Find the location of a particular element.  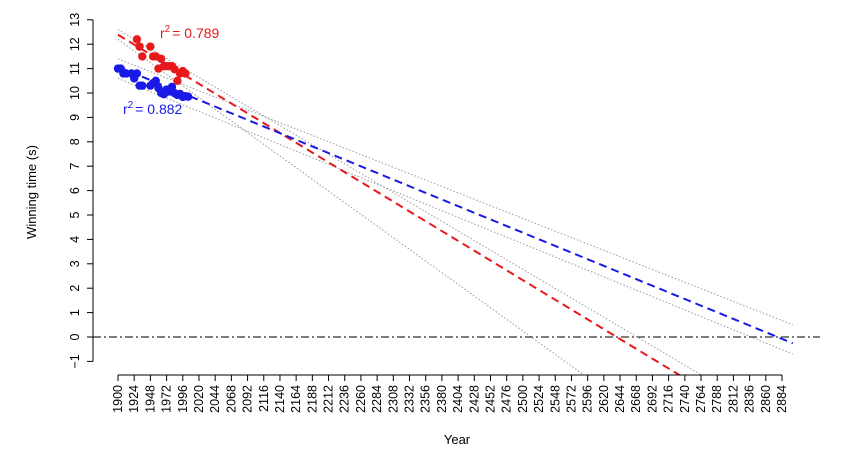

x-tick-label: 2500 is located at coordinates (523, 399).